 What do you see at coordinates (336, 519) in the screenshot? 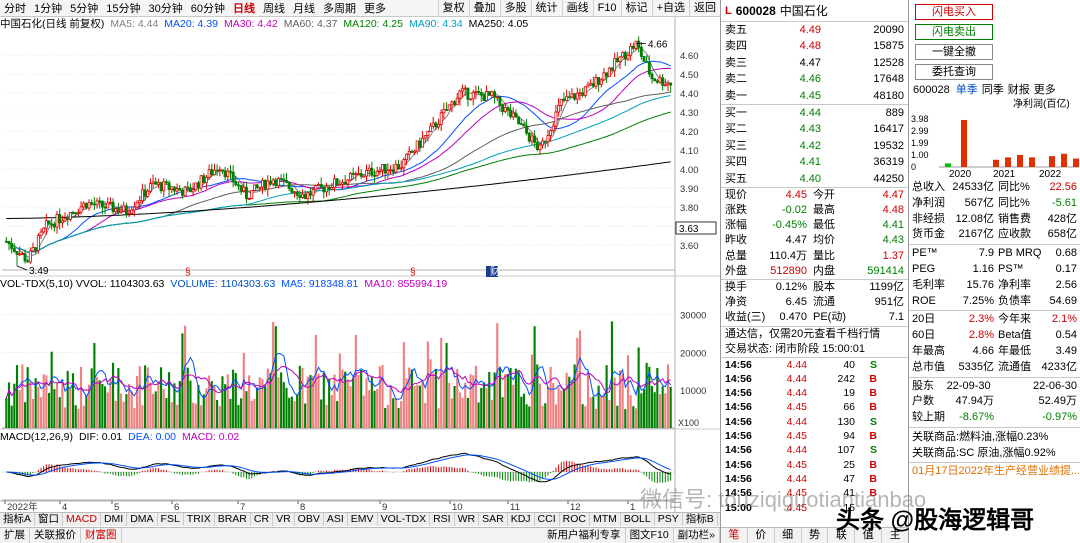
I see `indicator-tab-11: ASI` at bounding box center [336, 519].